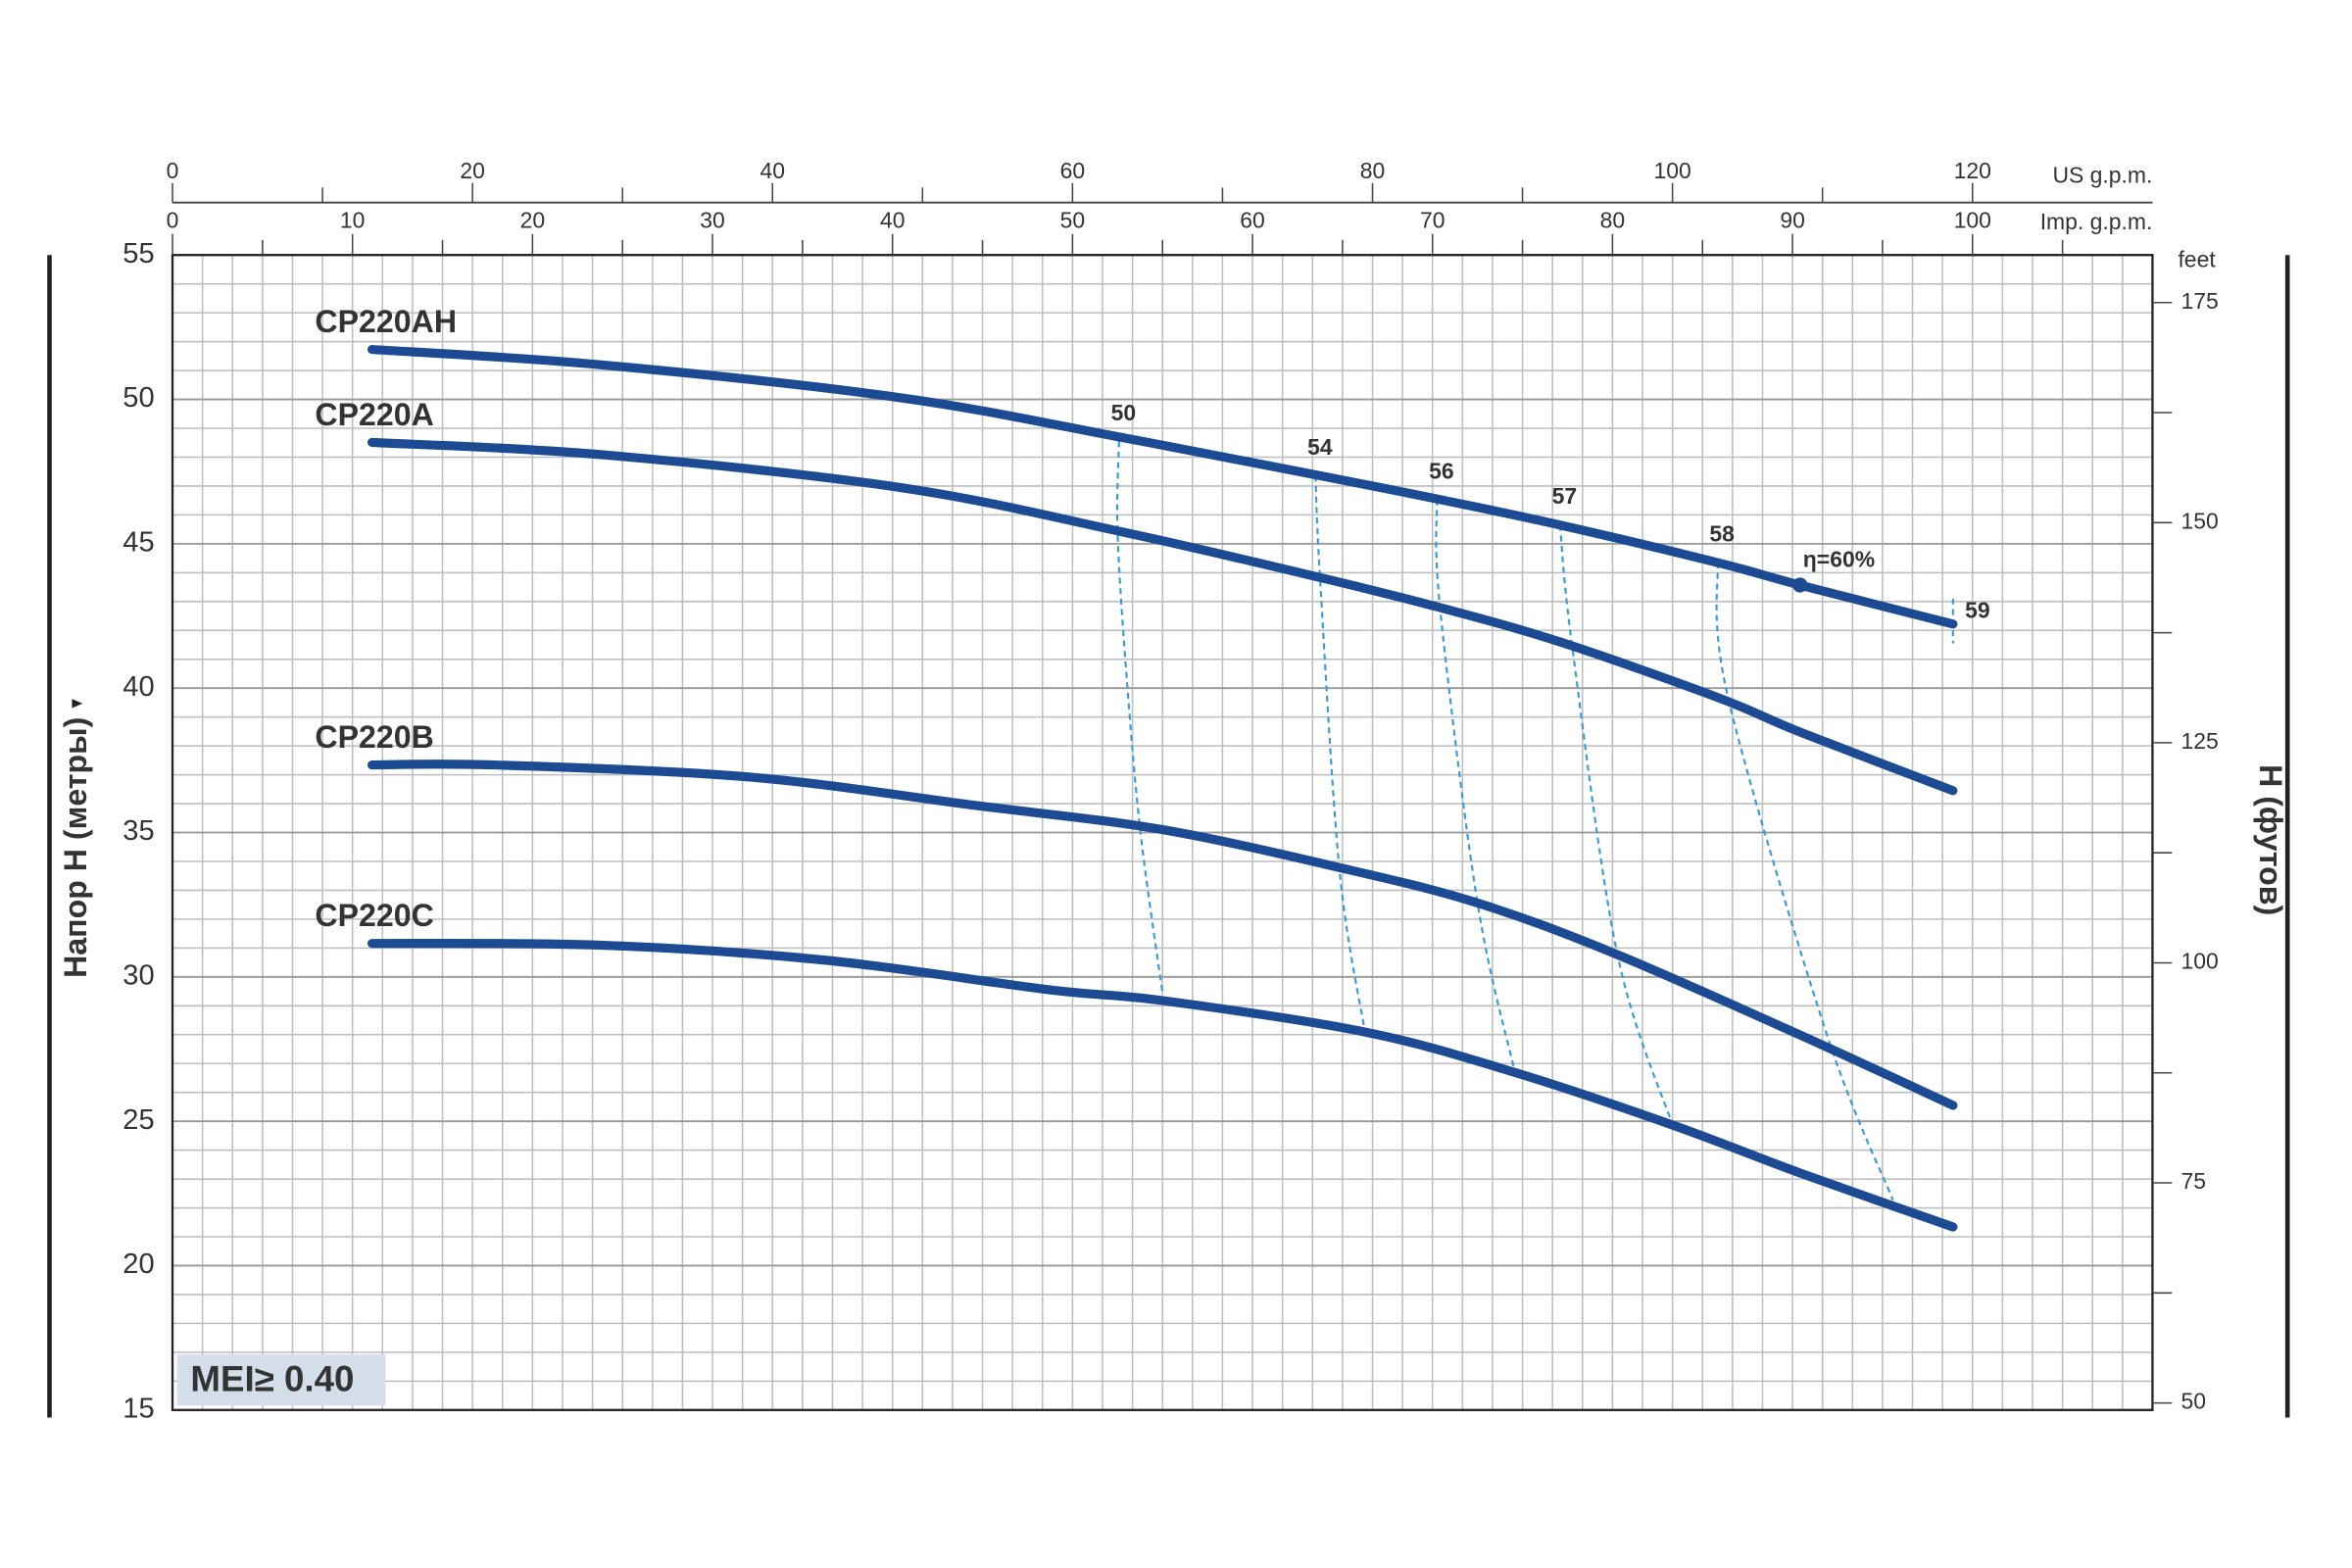 Image resolution: width=2352 pixels, height=1568 pixels. Describe the element at coordinates (2096, 221) in the screenshot. I see `x2-axis-title: Imp. g.p.m.` at that location.